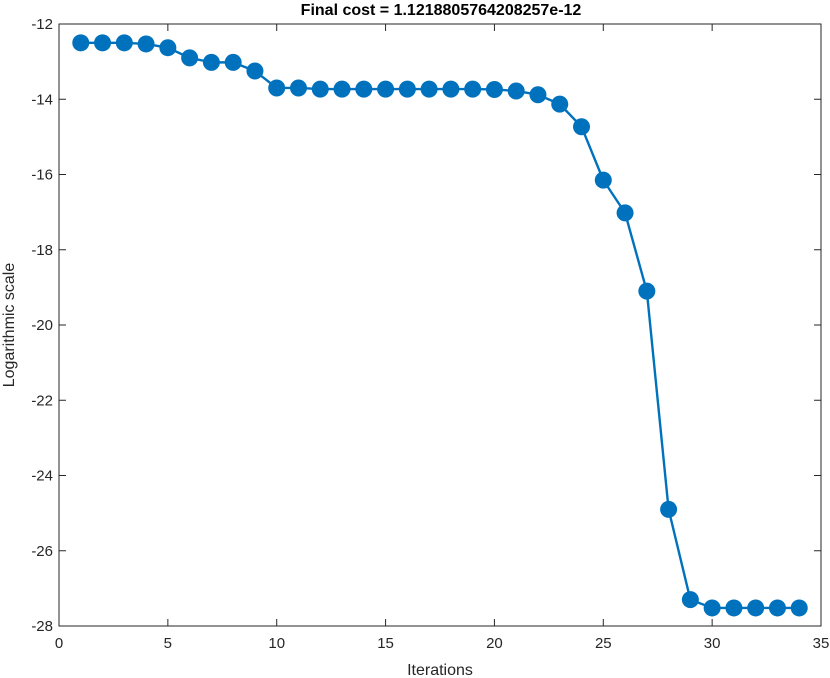  What do you see at coordinates (712, 643) in the screenshot?
I see `x-tick-label: 30` at bounding box center [712, 643].